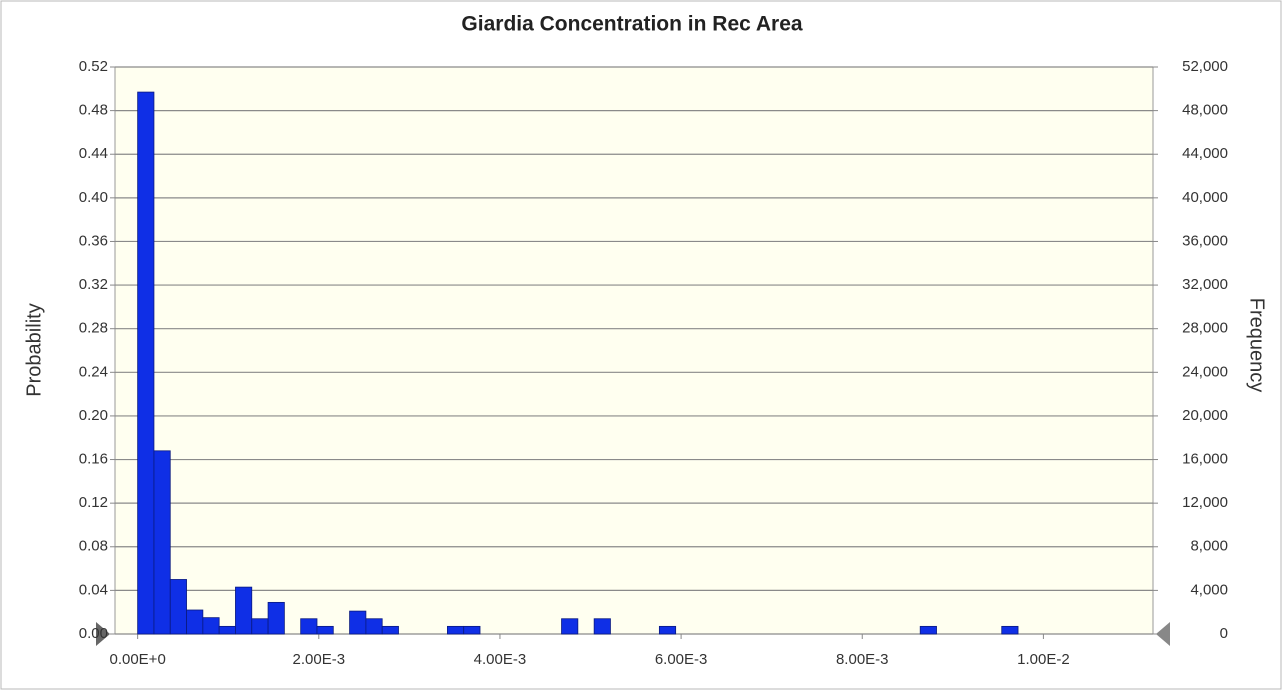  What do you see at coordinates (862, 659) in the screenshot?
I see `x-tick-label: 8.00E-3` at bounding box center [862, 659].